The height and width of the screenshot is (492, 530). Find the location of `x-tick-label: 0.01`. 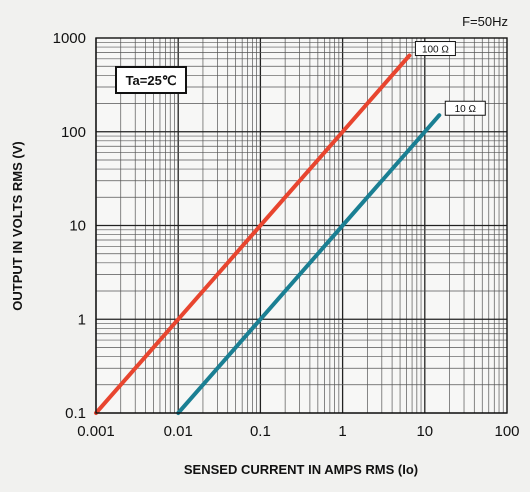

x-tick-label: 0.01 is located at coordinates (178, 431).